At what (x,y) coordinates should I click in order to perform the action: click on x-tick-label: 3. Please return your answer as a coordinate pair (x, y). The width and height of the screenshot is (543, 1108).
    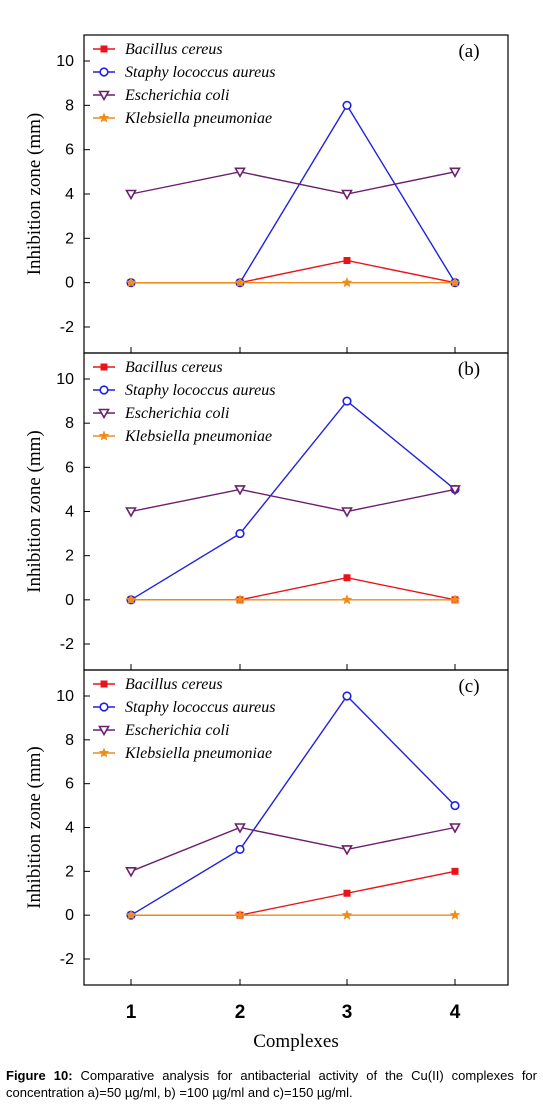
    Looking at the image, I should click on (347, 1012).